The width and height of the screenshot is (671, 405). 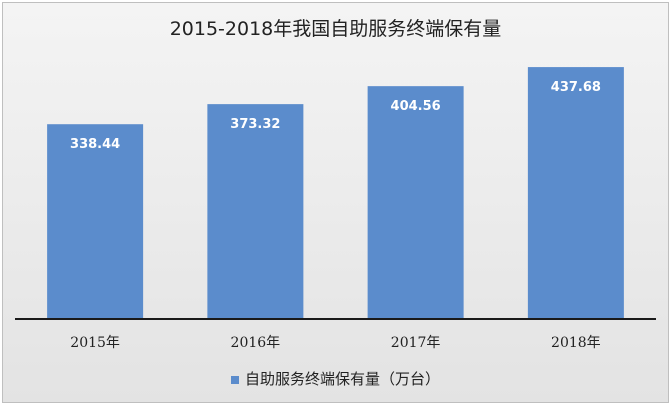 What do you see at coordinates (342, 379) in the screenshot?
I see `legend-label: 自助服务终端保有量（万台）` at bounding box center [342, 379].